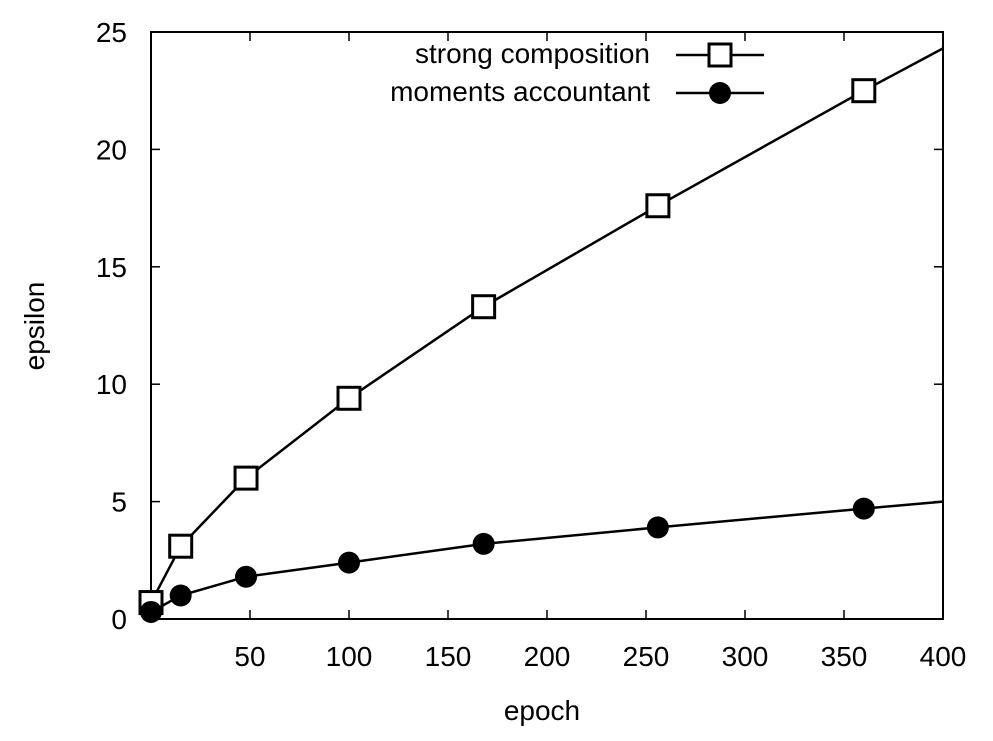 This screenshot has width=993, height=741. I want to click on y-tick-label: 10, so click(111, 384).